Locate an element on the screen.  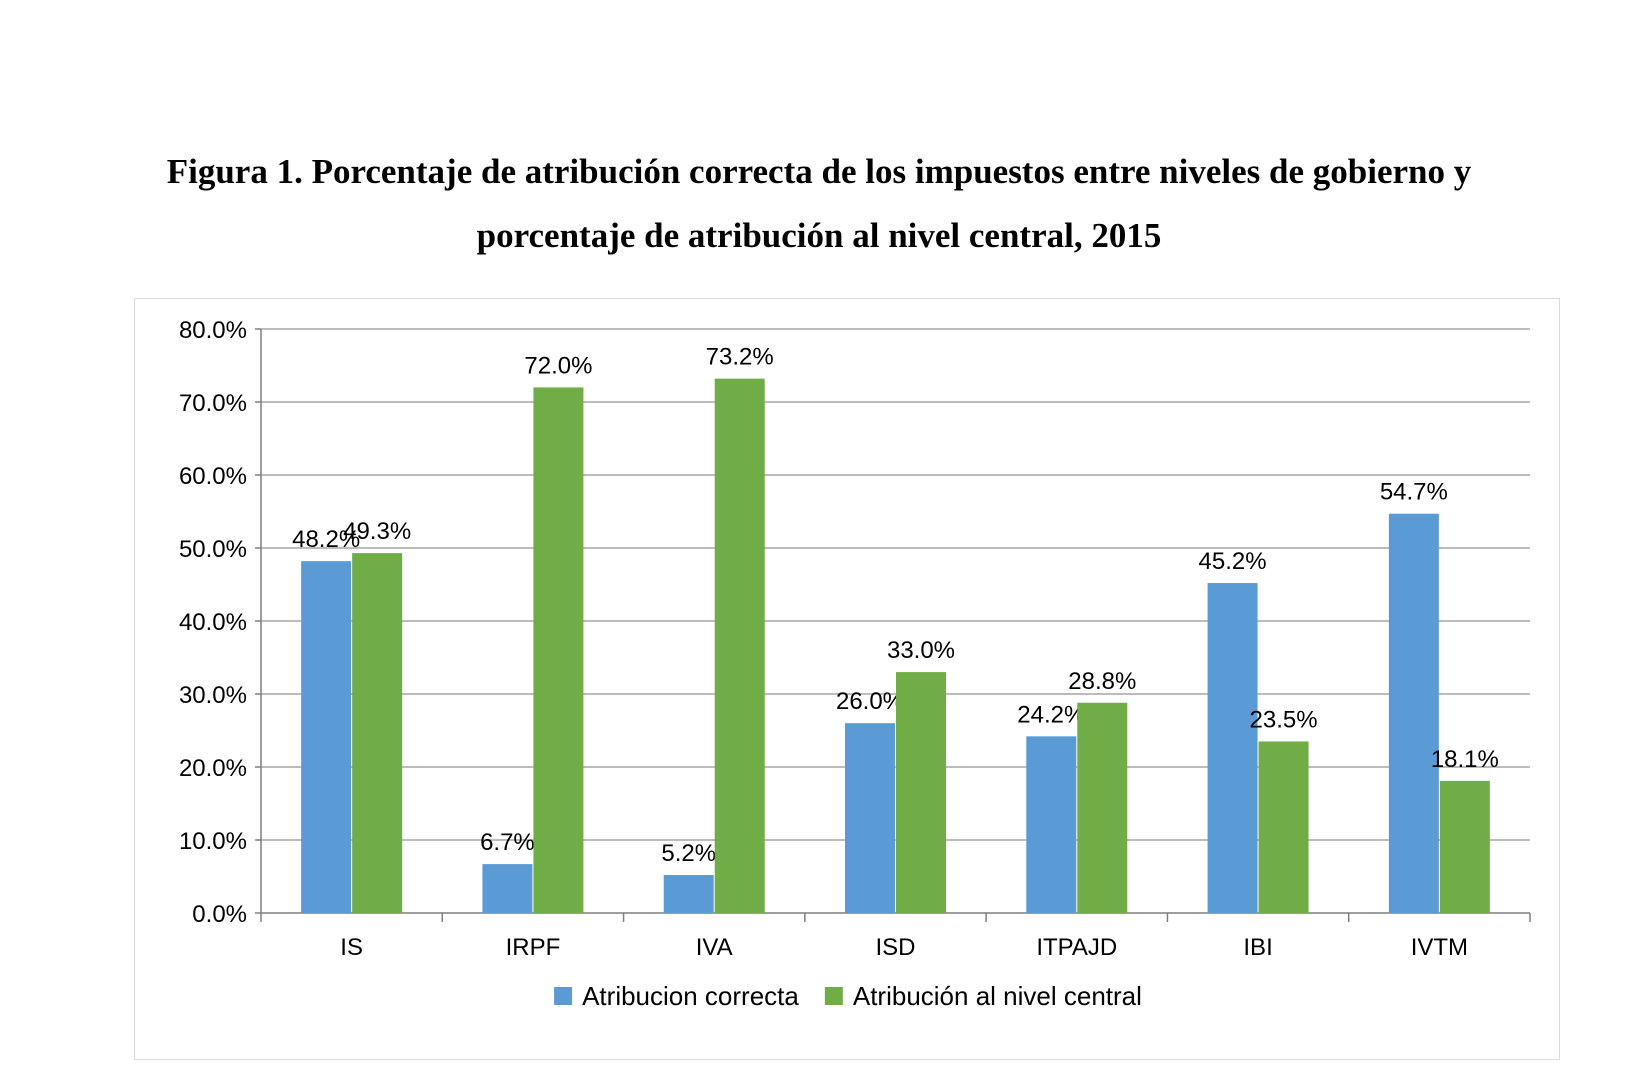
data-label: 24.2% is located at coordinates (1051, 714).